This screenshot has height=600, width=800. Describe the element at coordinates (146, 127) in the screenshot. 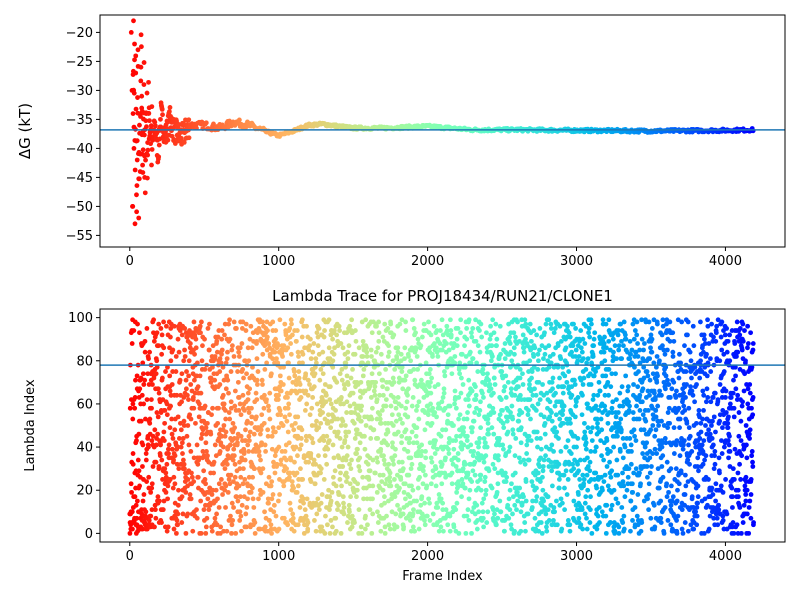

I see `dg-point` at that location.